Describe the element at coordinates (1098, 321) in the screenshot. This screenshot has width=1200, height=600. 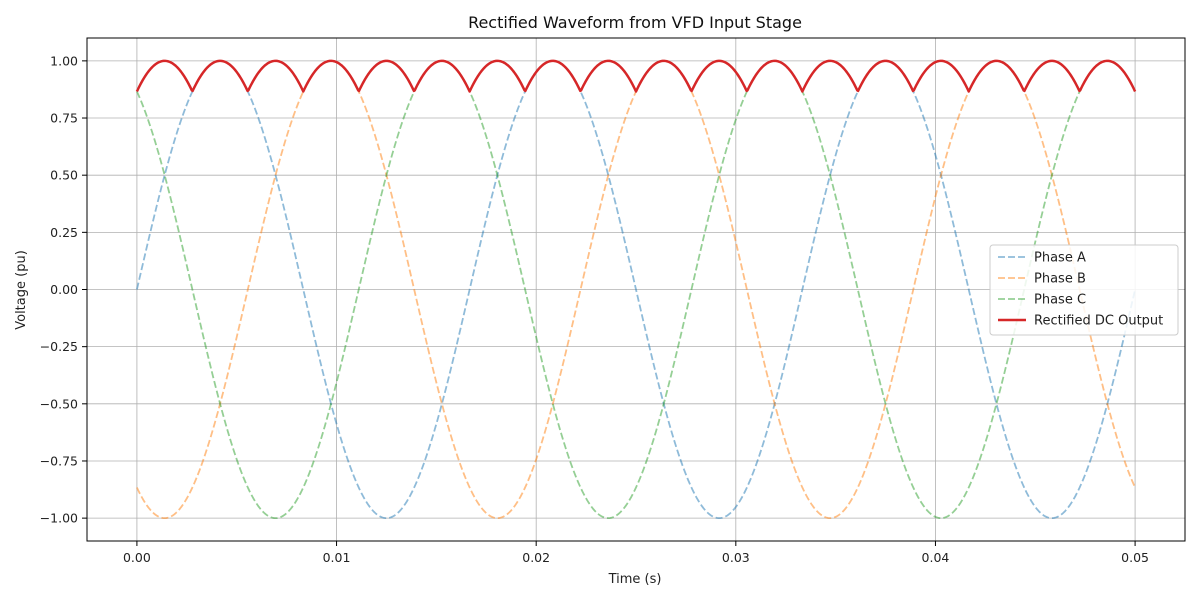
I see `legend-label: Rectified DC Output` at that location.